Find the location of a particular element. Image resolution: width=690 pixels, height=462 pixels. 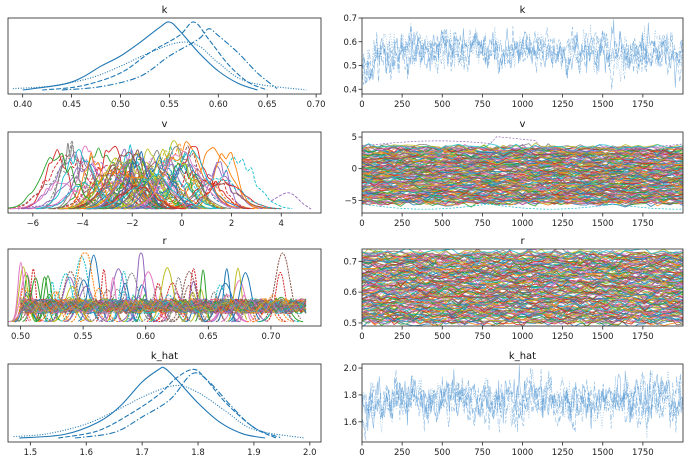

x-tick-label: 0.45 is located at coordinates (71, 105).